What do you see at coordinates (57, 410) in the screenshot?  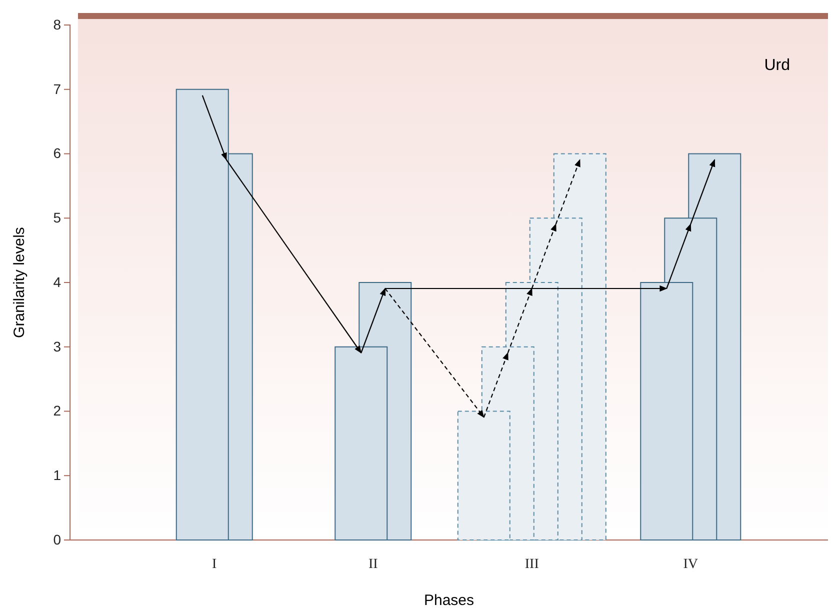 I see `y-tick-label: 2` at bounding box center [57, 410].